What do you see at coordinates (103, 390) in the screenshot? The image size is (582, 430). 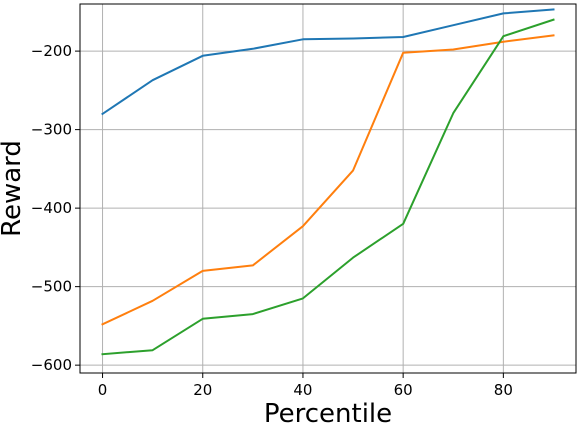 I see `x-tick-label: 0` at bounding box center [103, 390].